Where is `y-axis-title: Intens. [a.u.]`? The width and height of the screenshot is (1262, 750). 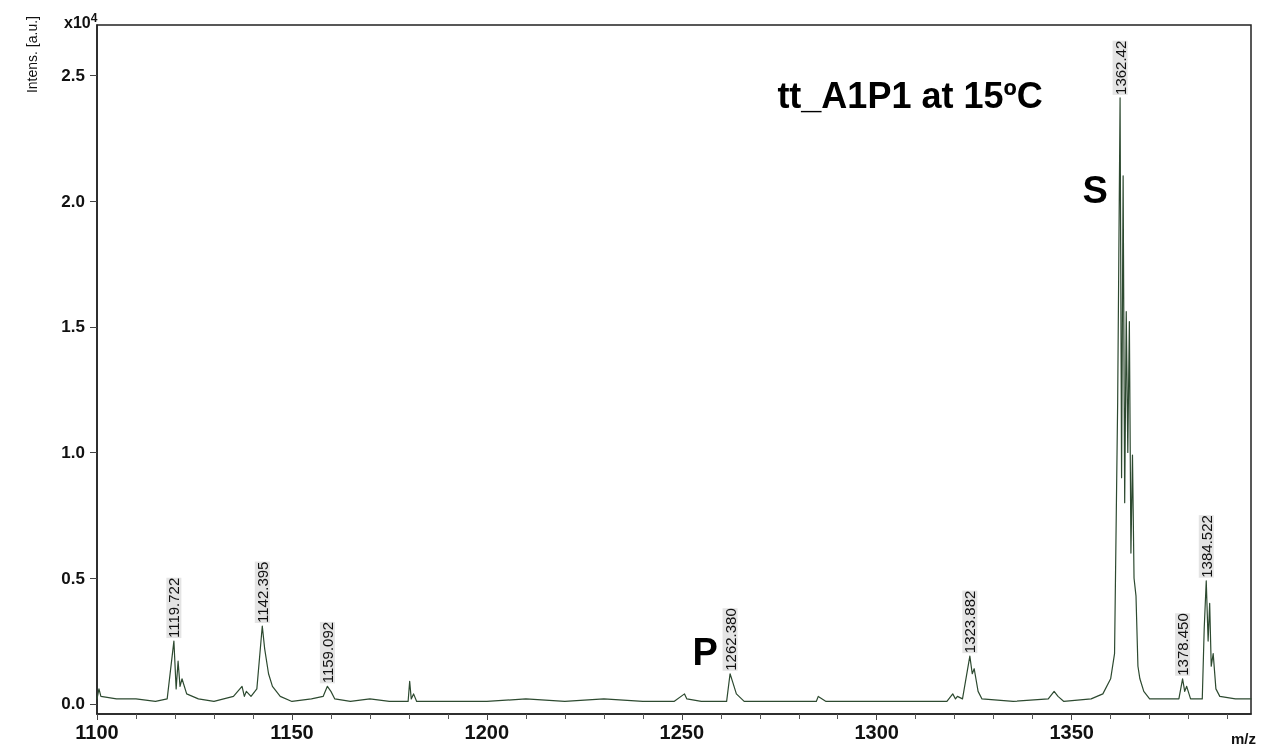
y-axis-title: Intens. [a.u.] is located at coordinates (32, 55).